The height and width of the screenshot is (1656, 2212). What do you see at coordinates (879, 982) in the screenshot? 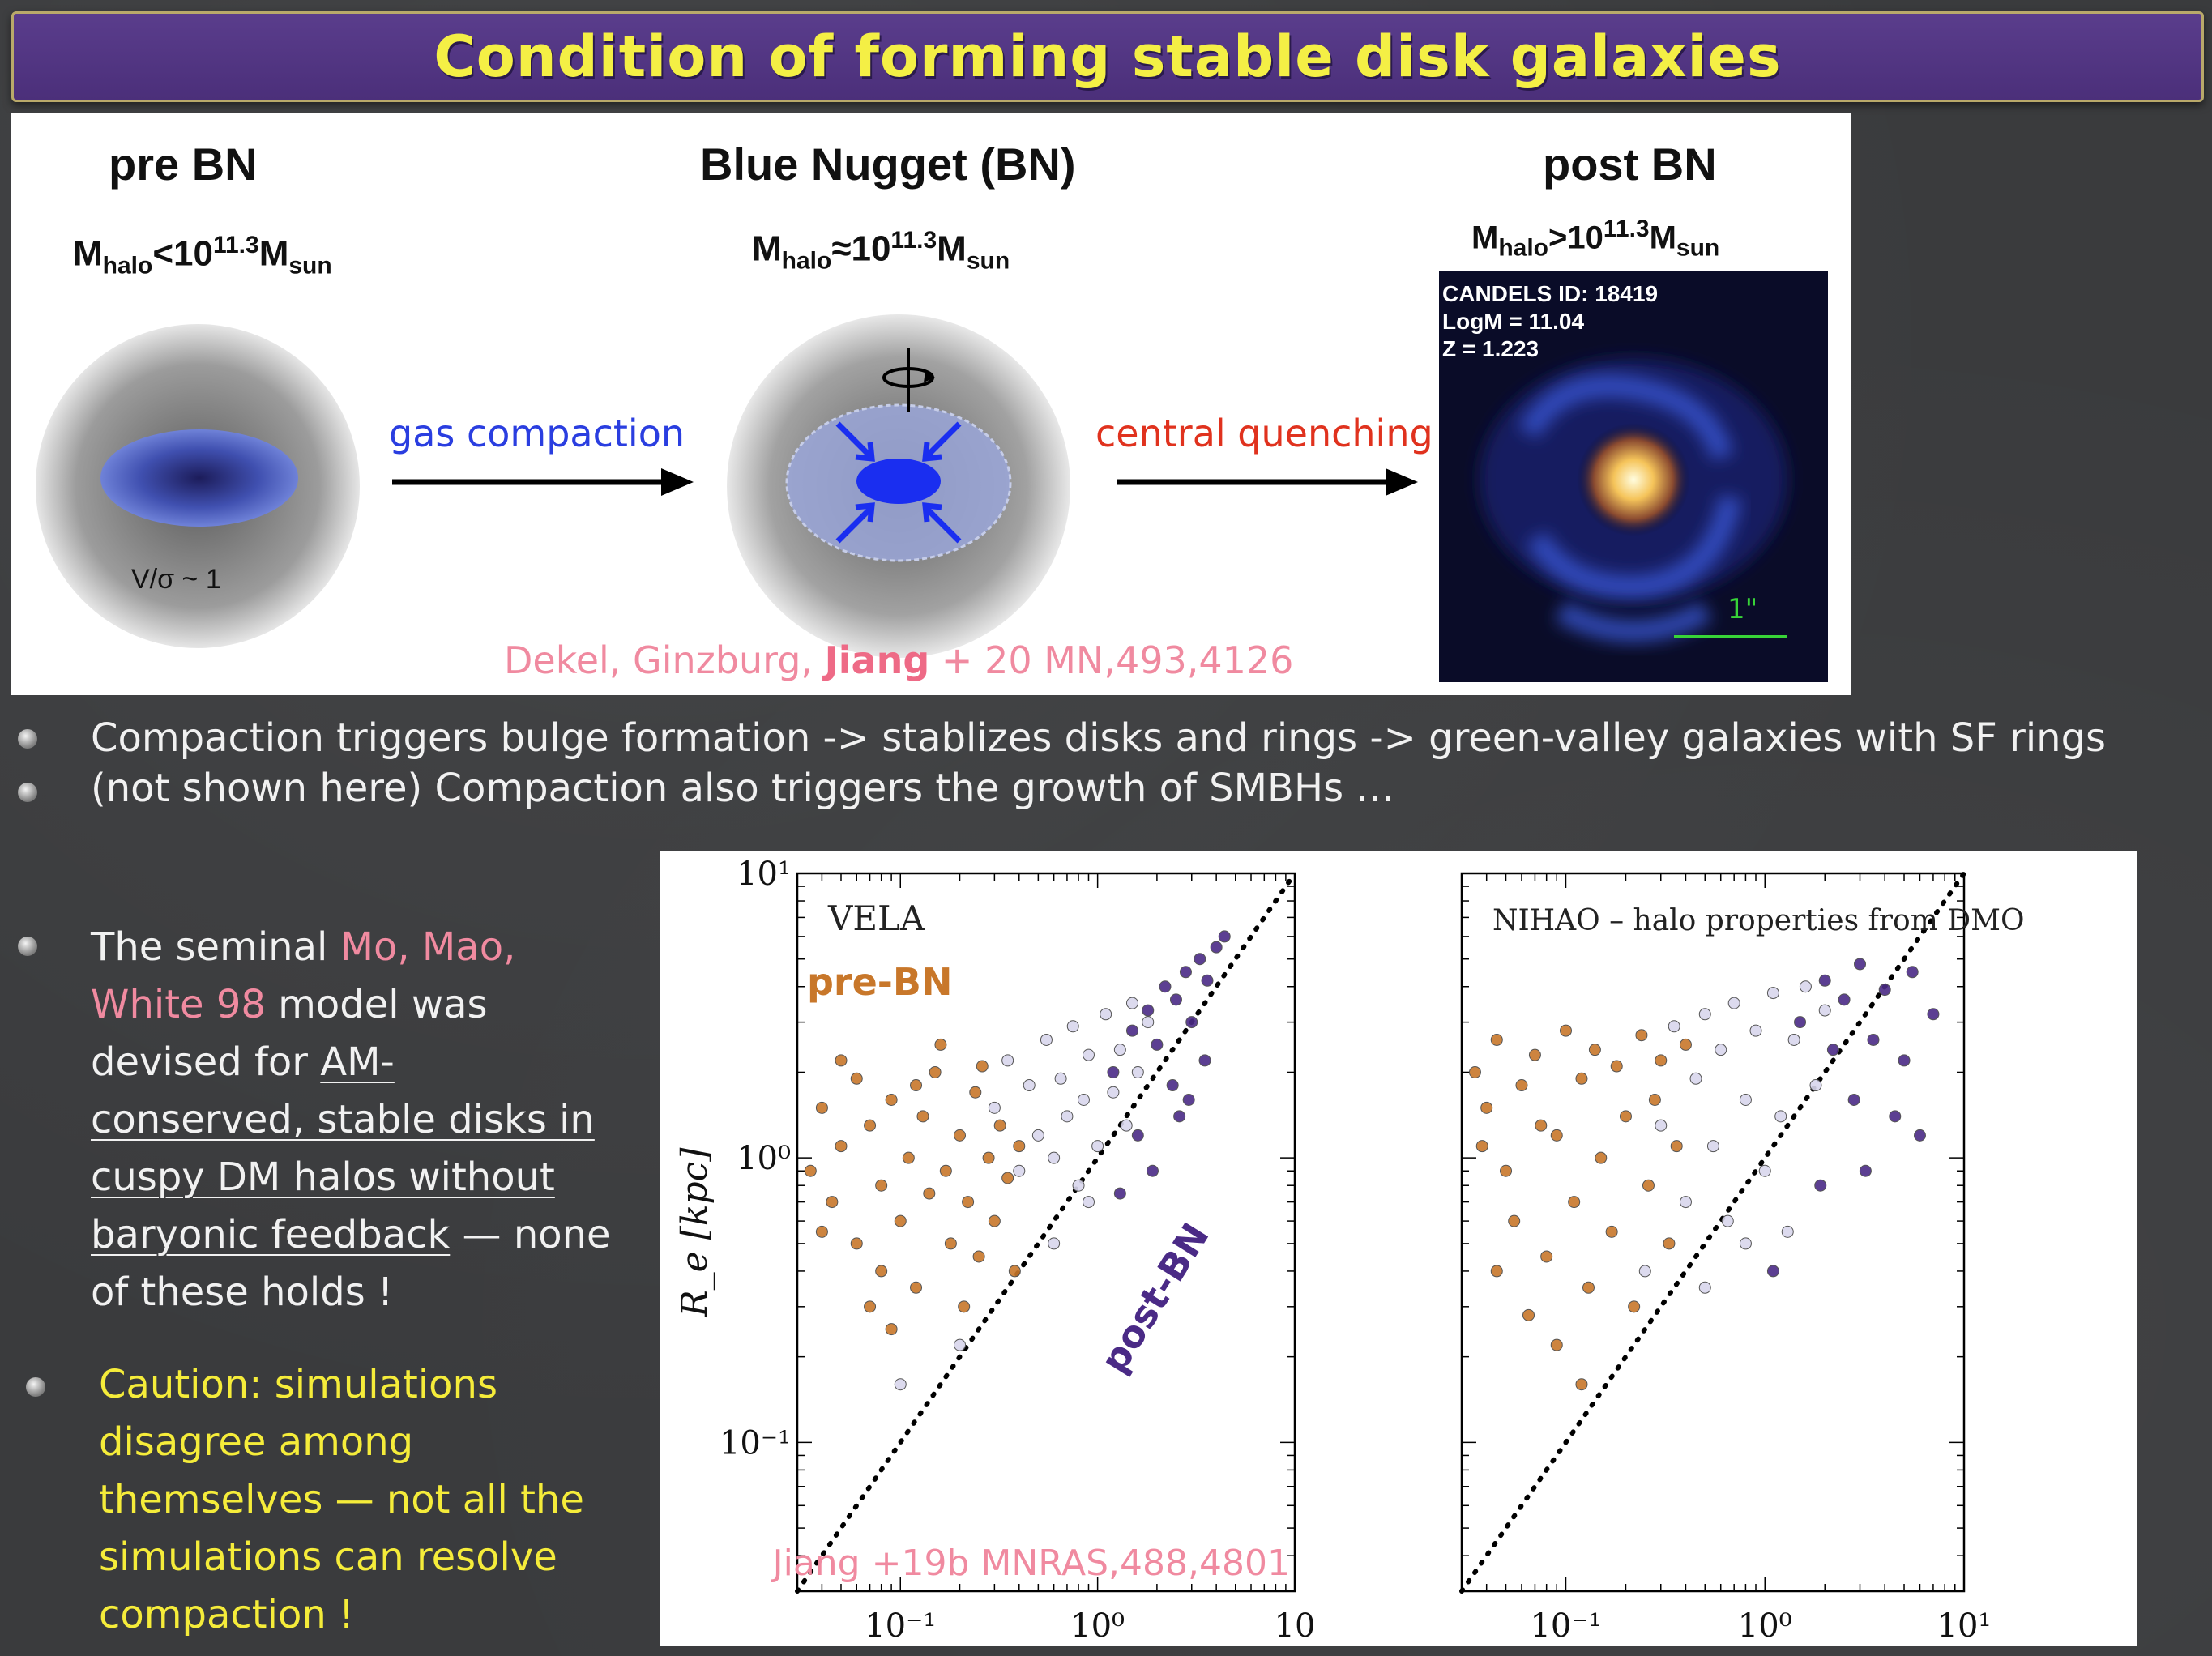
I see `pre-bn-annotation: pre-BN` at bounding box center [879, 982].